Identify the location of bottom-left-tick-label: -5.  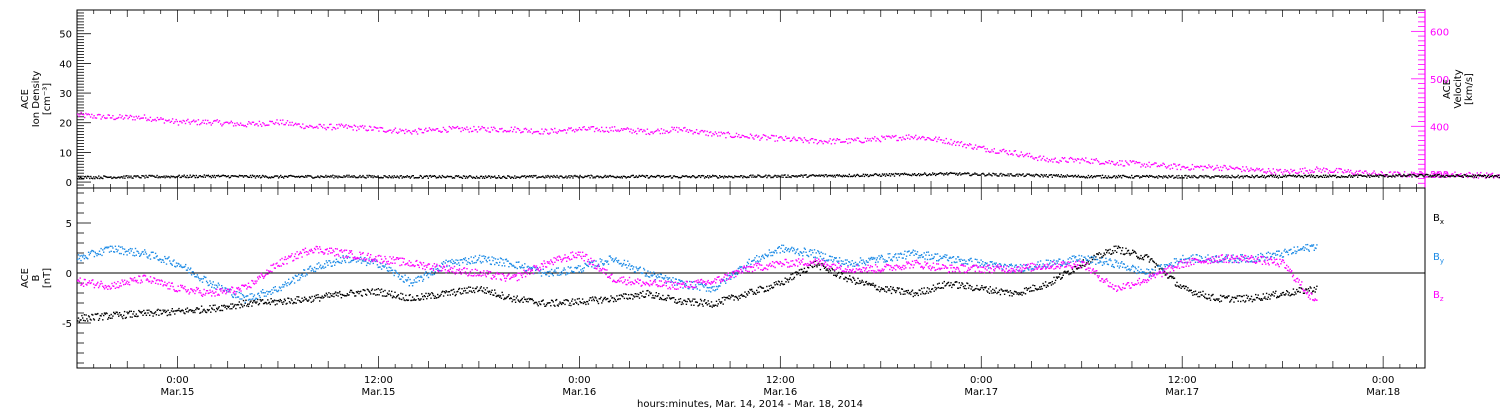
(67, 324).